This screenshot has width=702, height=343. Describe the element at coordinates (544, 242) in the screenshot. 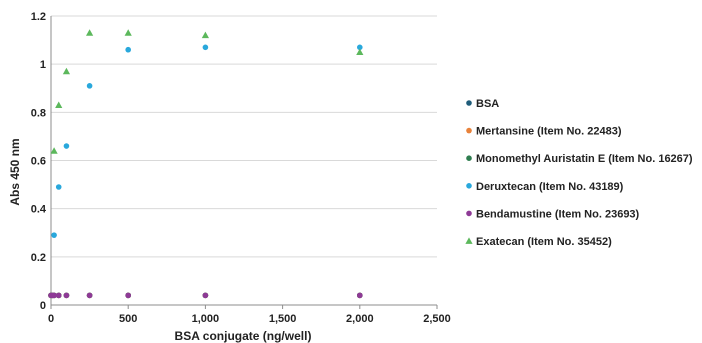

I see `legend-label: Exatecan (Item No. 35452)` at that location.